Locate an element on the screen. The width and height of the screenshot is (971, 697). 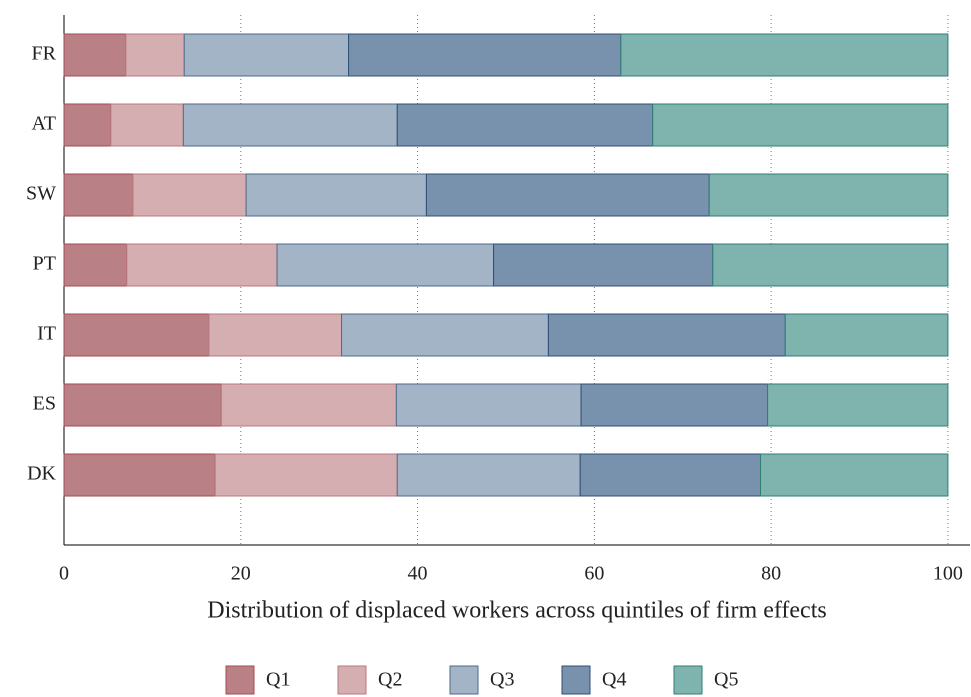
x-tick-label: 40 is located at coordinates (418, 574).